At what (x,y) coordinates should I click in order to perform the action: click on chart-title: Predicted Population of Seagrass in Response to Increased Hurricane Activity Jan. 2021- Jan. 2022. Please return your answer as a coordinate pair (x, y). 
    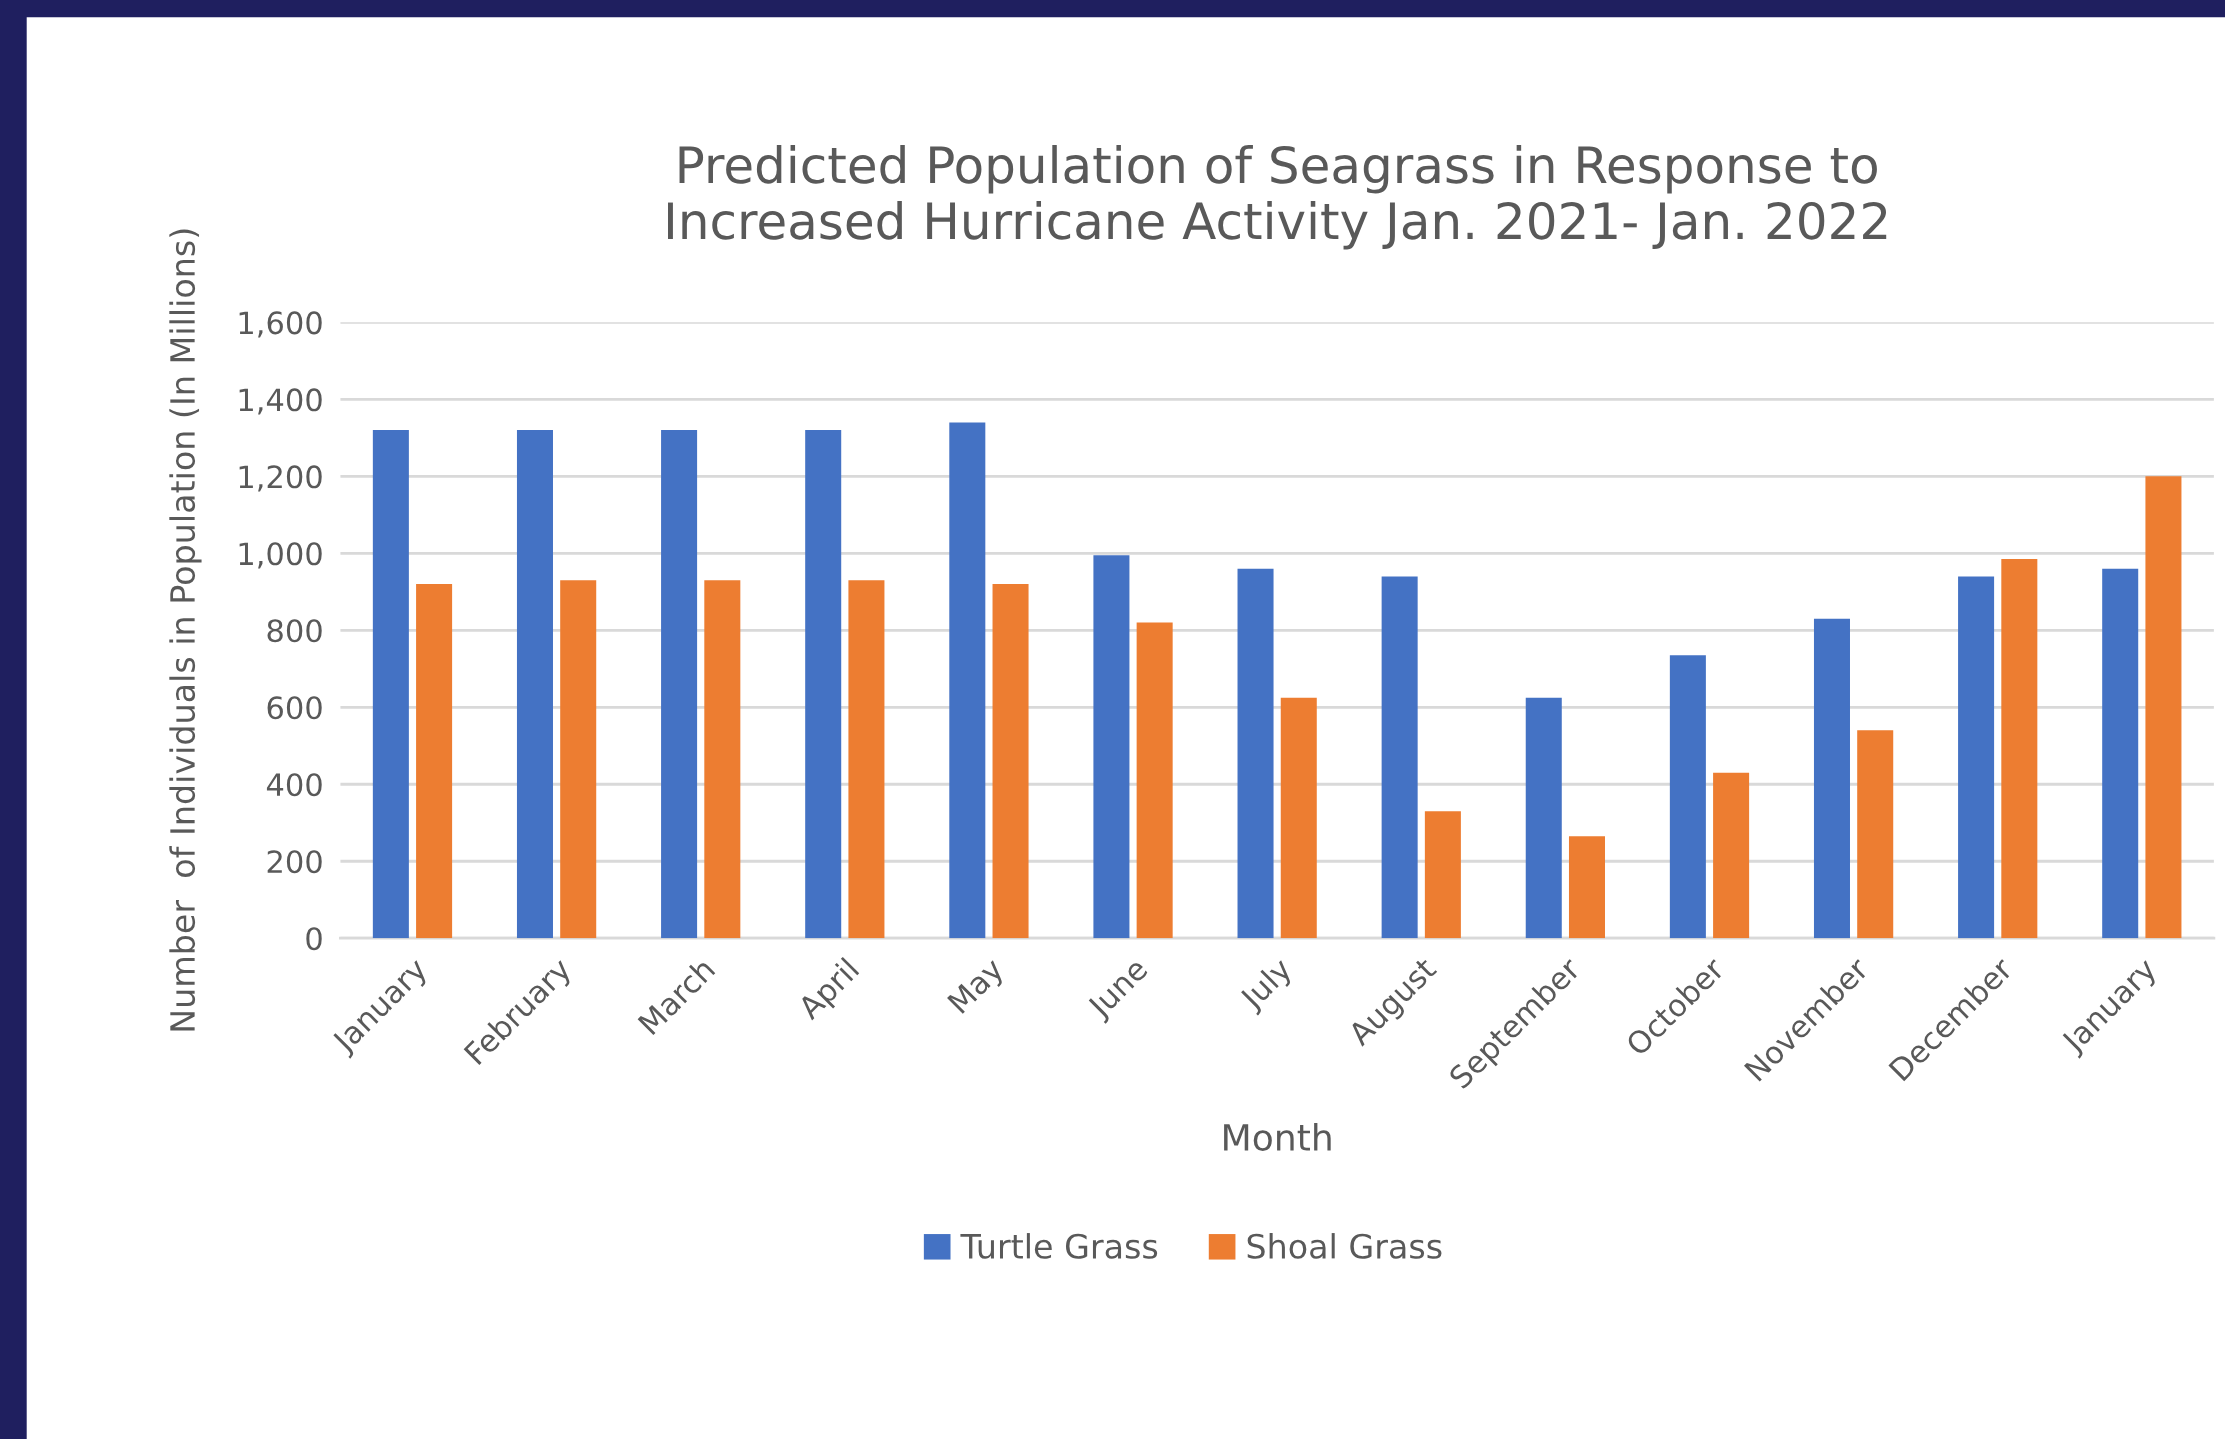
    Looking at the image, I should click on (1277, 197).